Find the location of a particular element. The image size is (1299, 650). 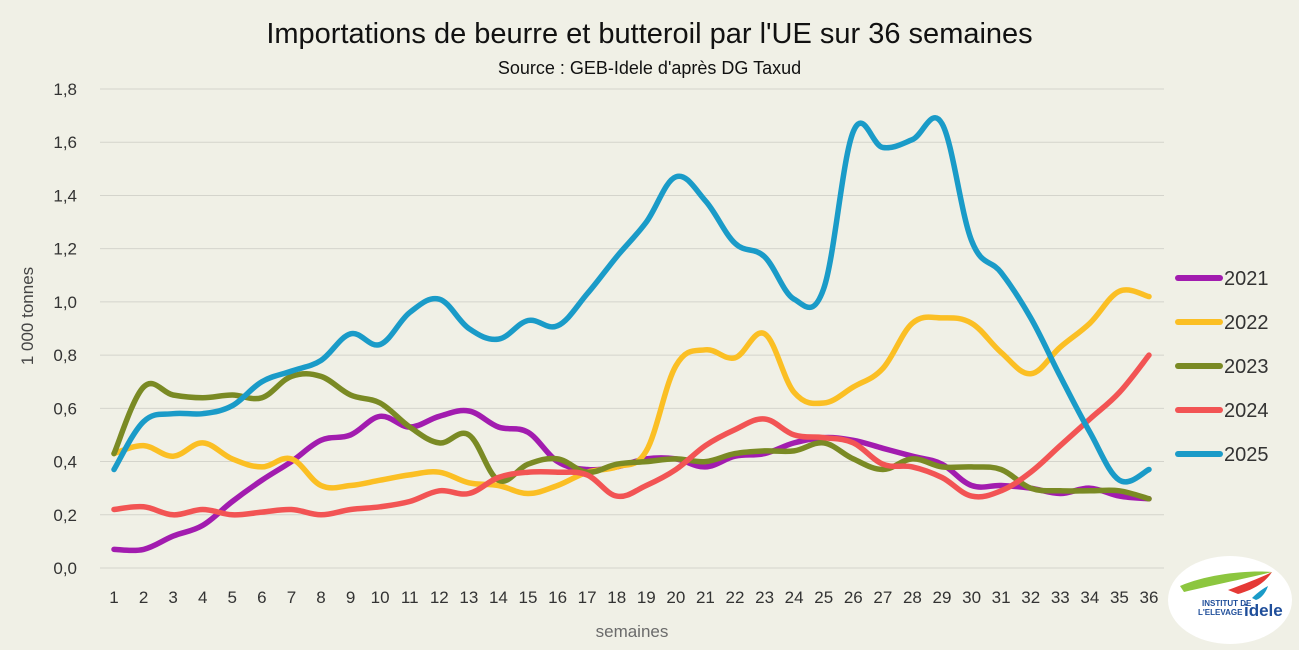

x-tick-label: 33 is located at coordinates (1060, 597).